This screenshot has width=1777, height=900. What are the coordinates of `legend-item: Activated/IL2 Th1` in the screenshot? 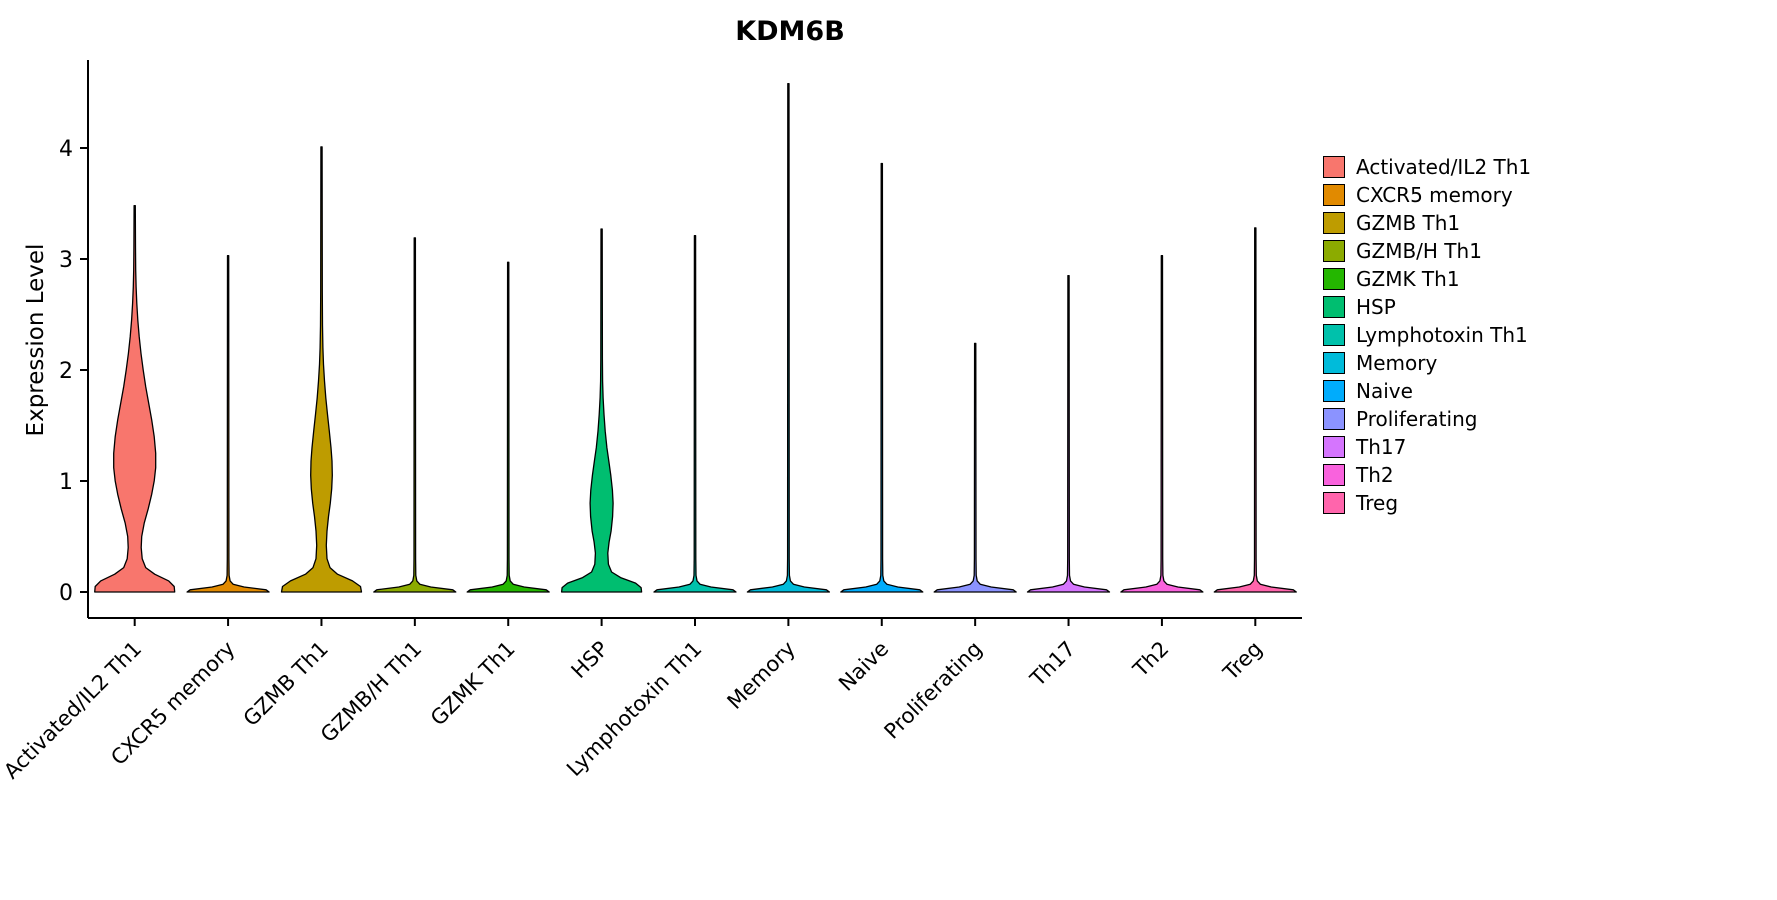 It's located at (1427, 166).